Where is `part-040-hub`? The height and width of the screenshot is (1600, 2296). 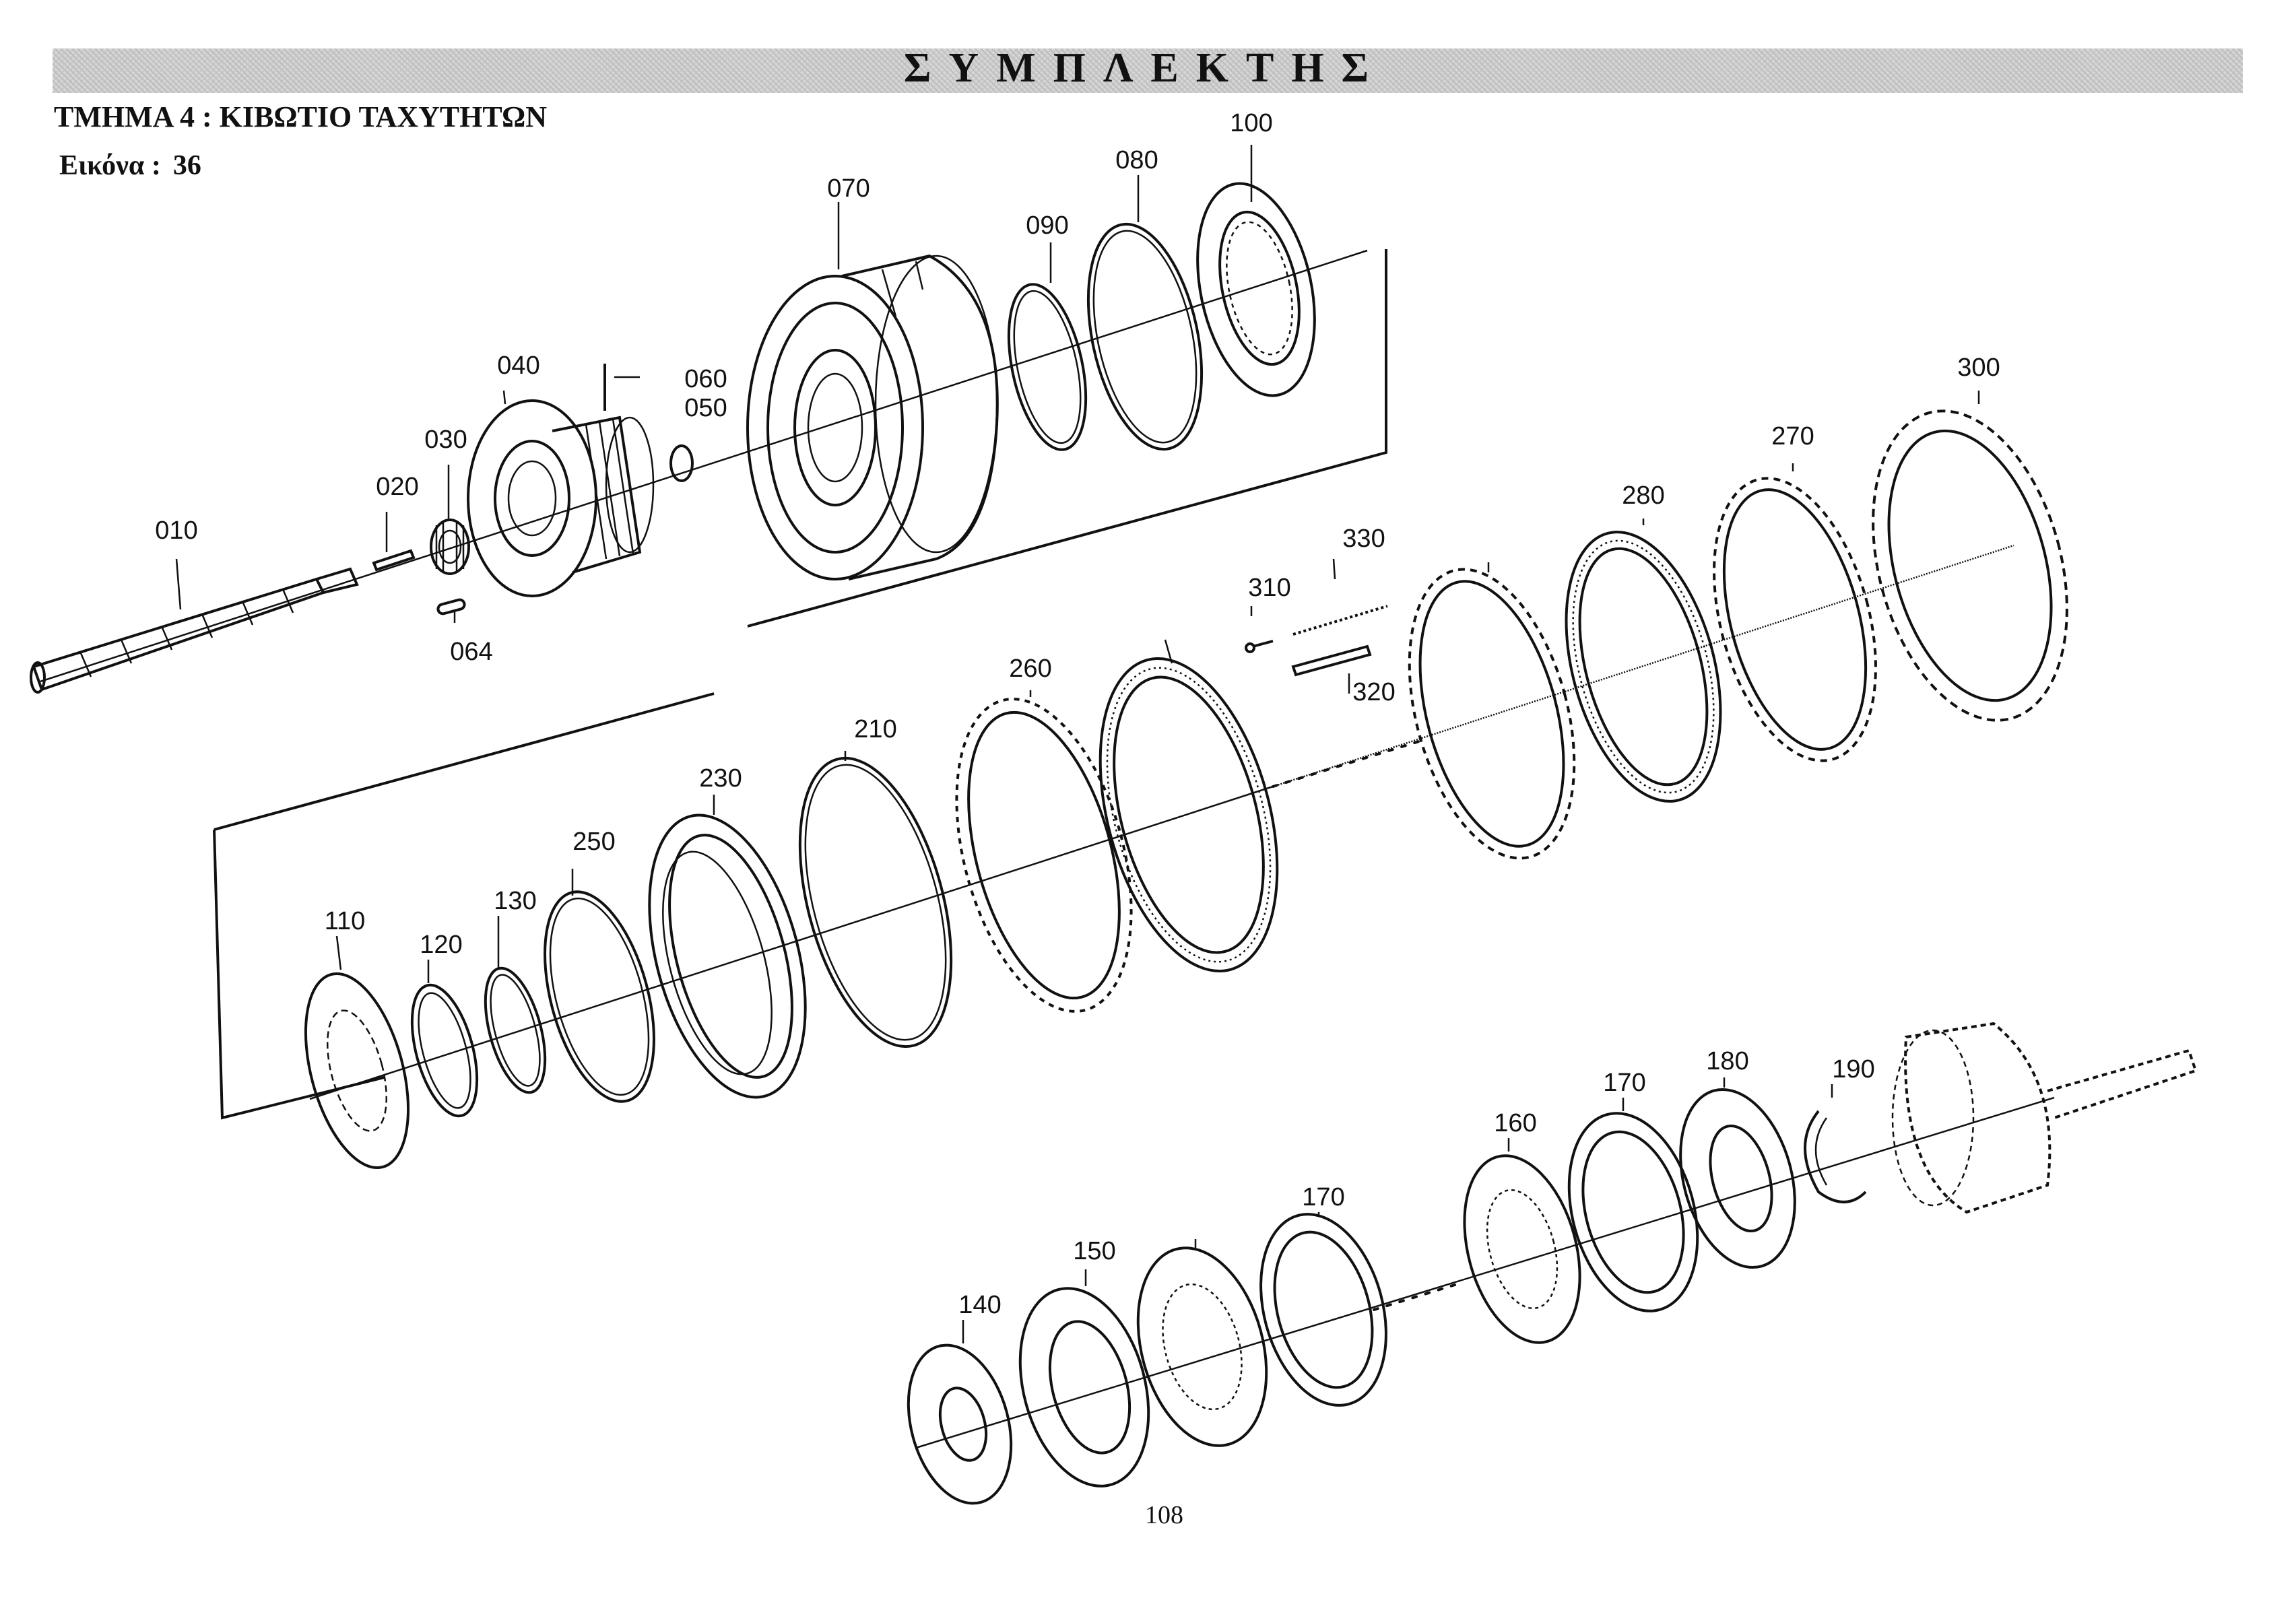
part-040-hub is located at coordinates (561, 498).